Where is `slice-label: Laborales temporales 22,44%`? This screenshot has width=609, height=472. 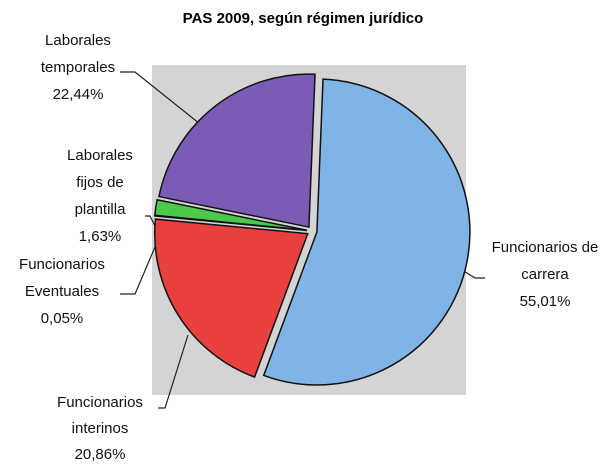
slice-label: Laborales temporales 22,44% is located at coordinates (78, 67).